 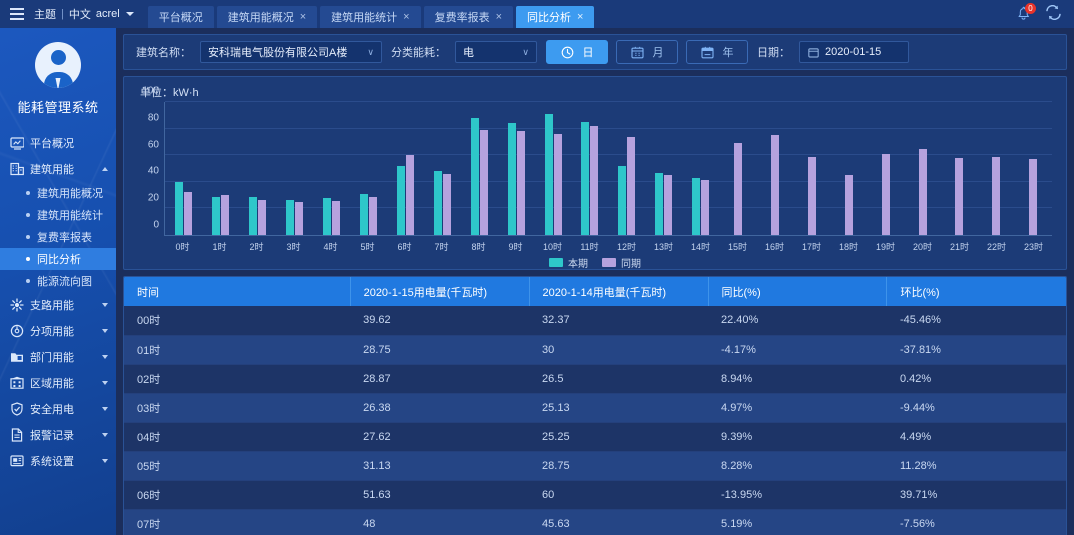 I want to click on tab-0: 平台概况, so click(x=180, y=17).